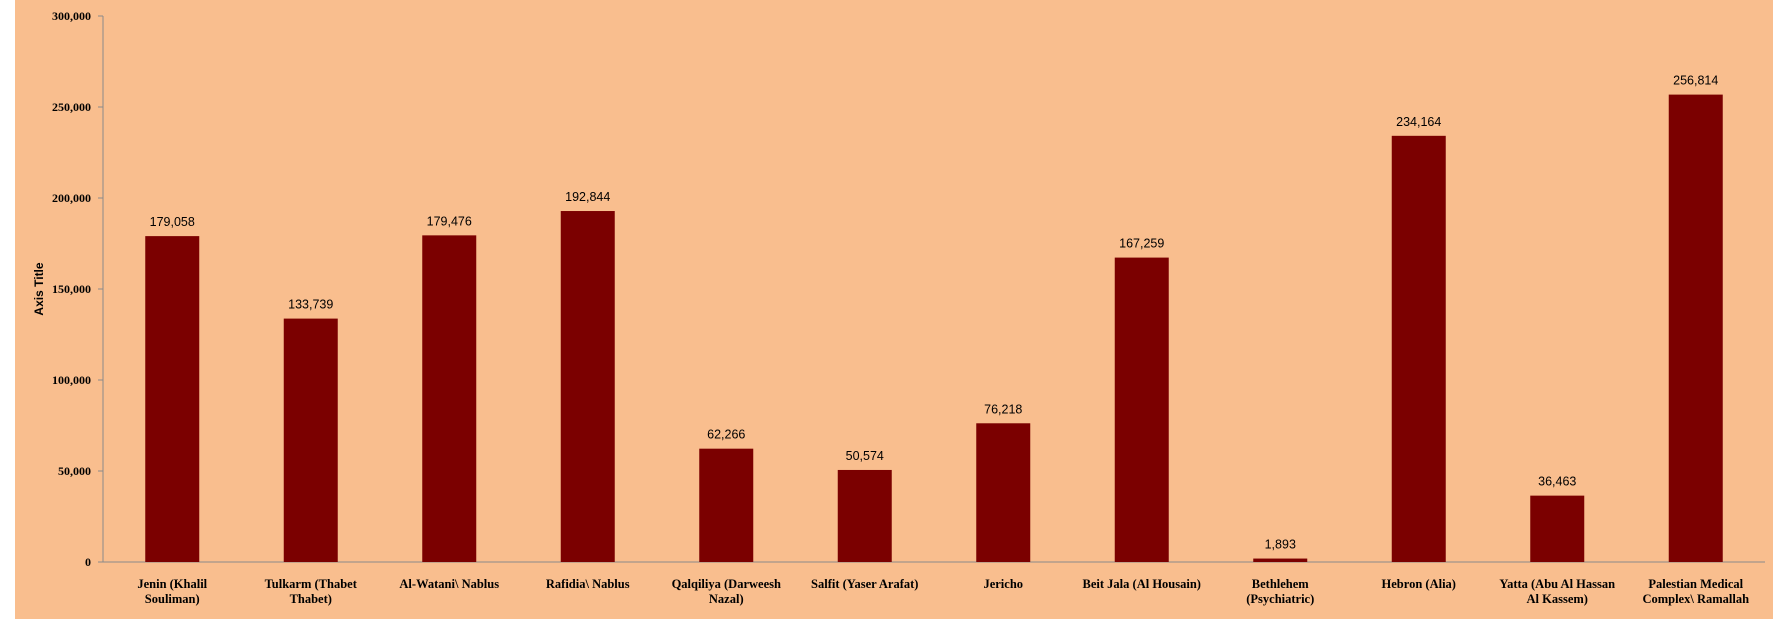  What do you see at coordinates (587, 197) in the screenshot?
I see `data-label: 192,844` at bounding box center [587, 197].